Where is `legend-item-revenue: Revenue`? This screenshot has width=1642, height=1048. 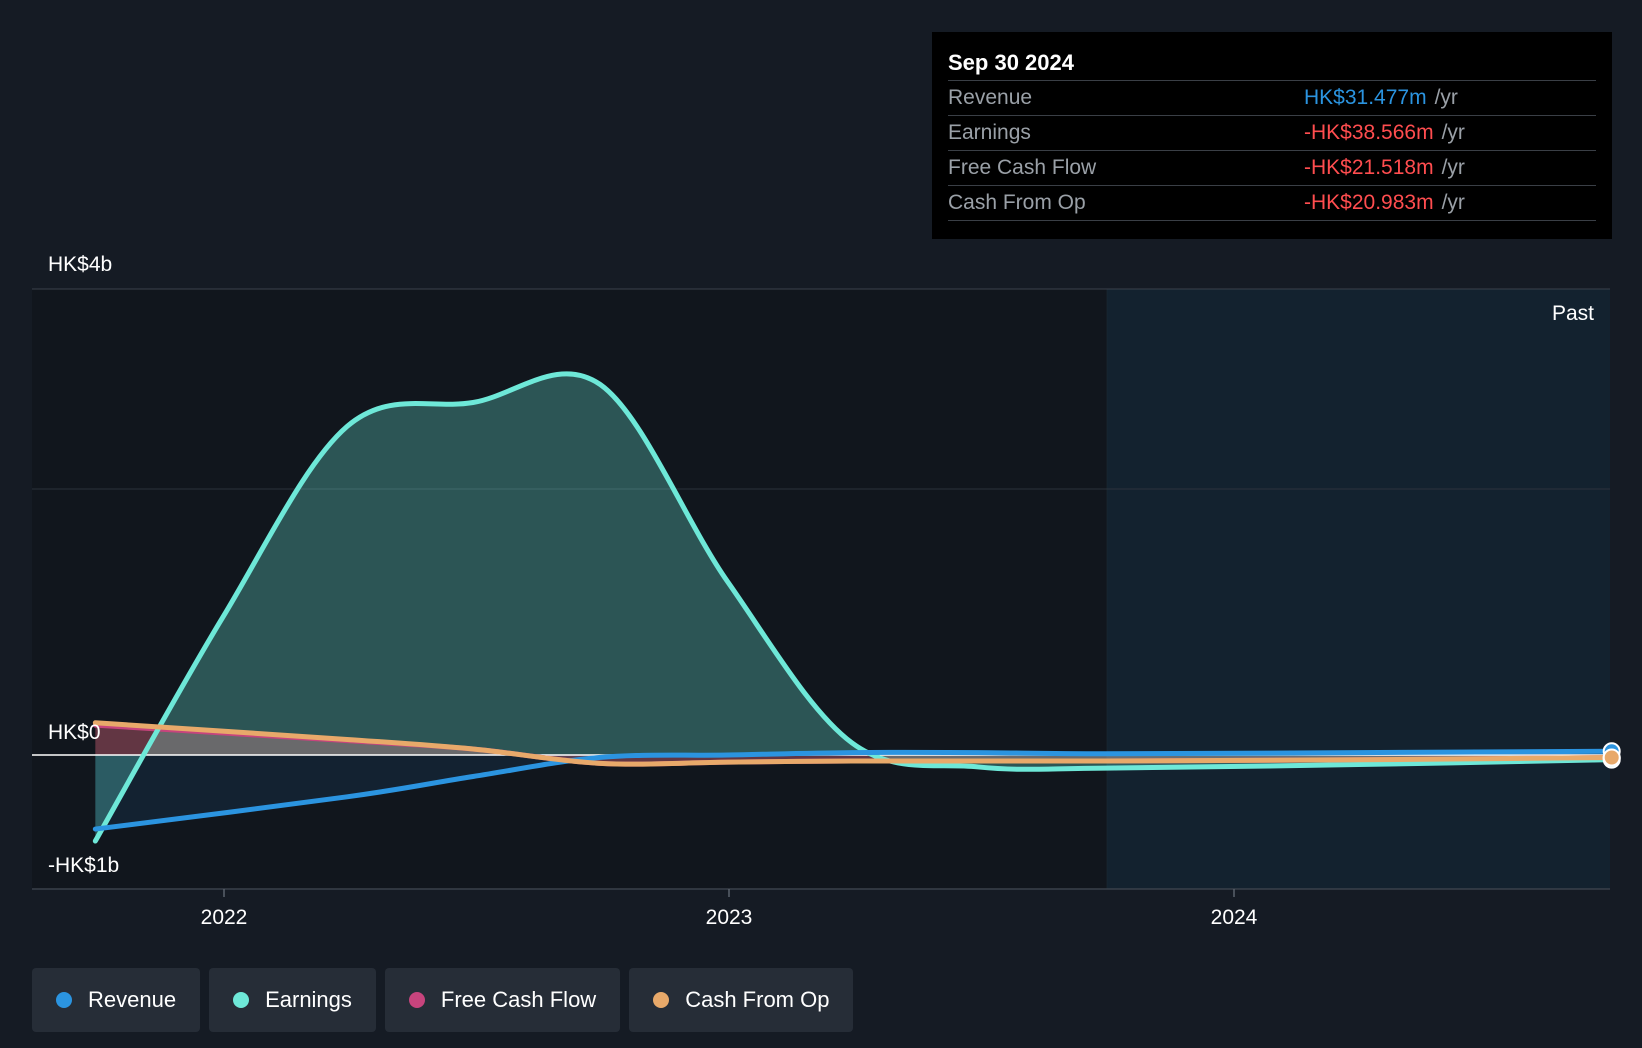 legend-item-revenue: Revenue is located at coordinates (116, 1000).